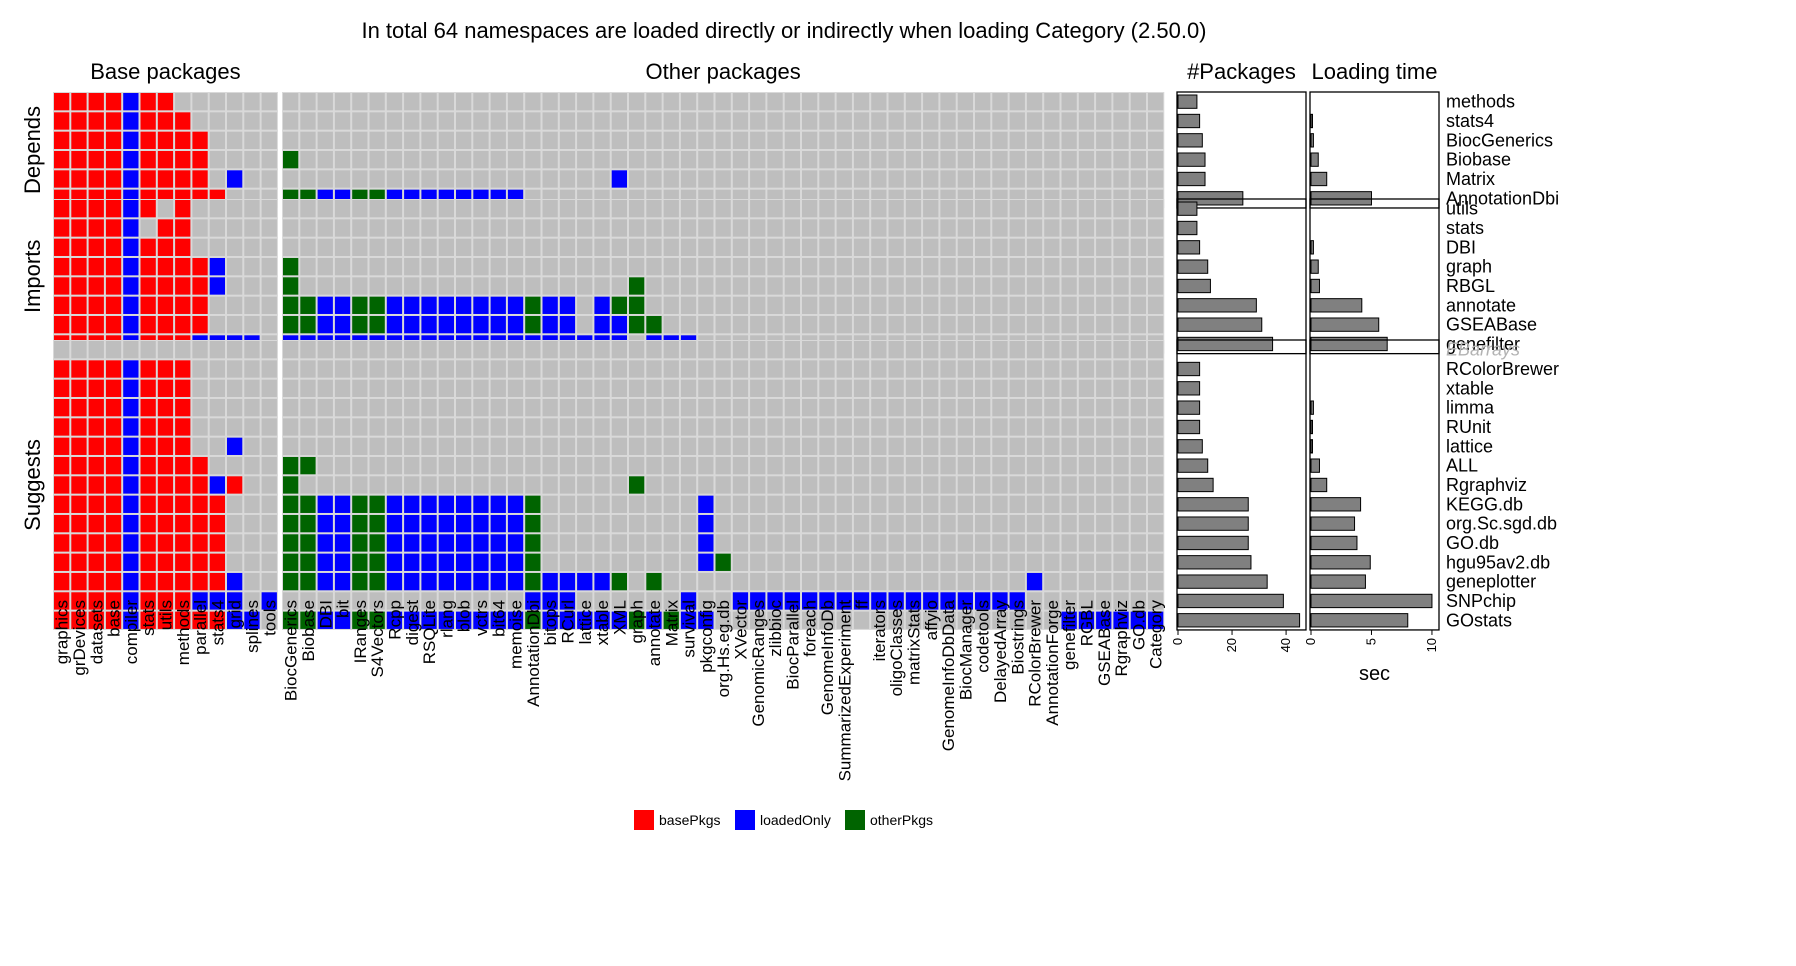 This screenshot has width=1796, height=966. I want to click on cell-SNPchip-oligoClasses, so click(896, 601).